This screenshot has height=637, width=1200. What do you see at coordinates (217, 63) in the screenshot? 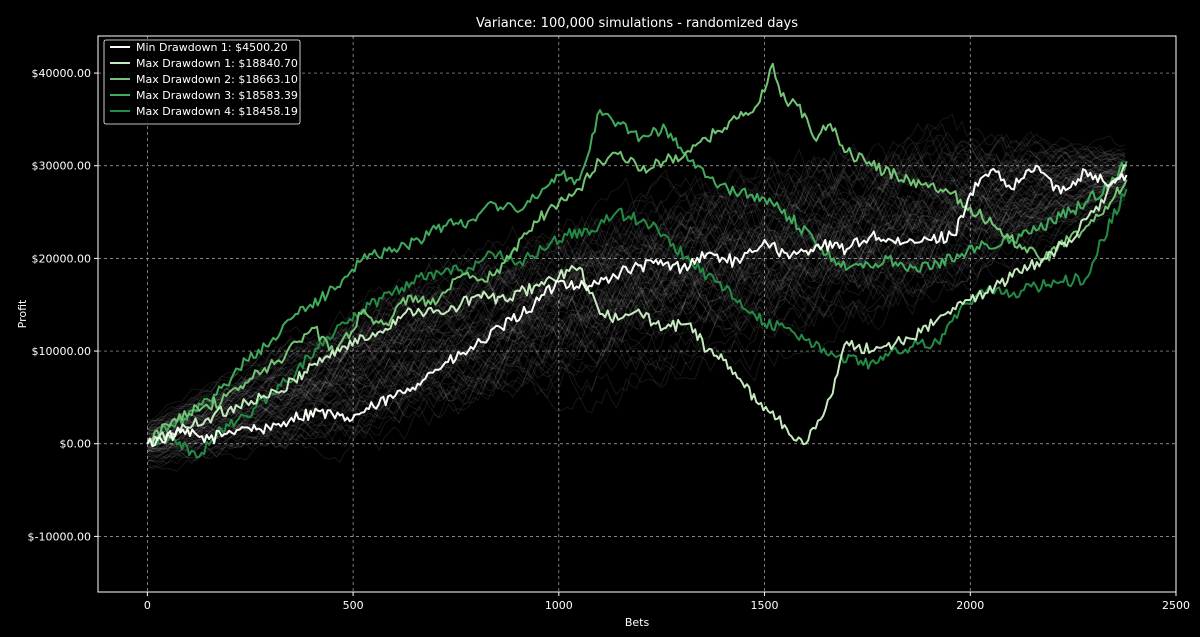
I see `legend-label: Max Drawdown 1: $18840.70` at bounding box center [217, 63].